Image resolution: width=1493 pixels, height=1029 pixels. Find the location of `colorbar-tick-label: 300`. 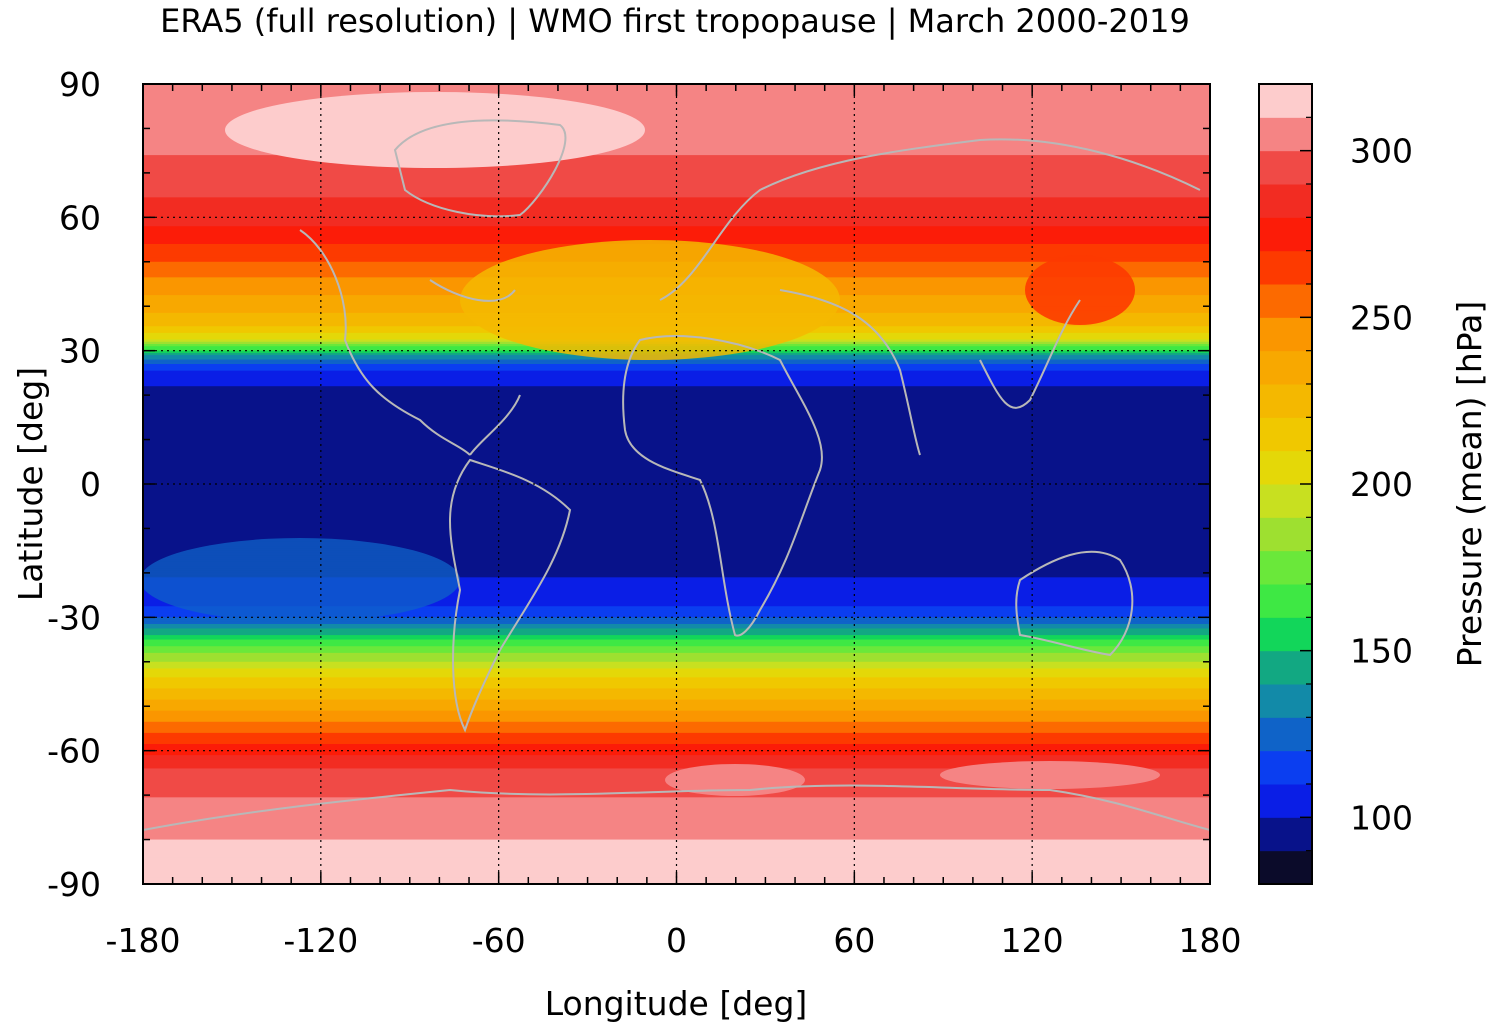

colorbar-tick-label: 300 is located at coordinates (1381, 151).